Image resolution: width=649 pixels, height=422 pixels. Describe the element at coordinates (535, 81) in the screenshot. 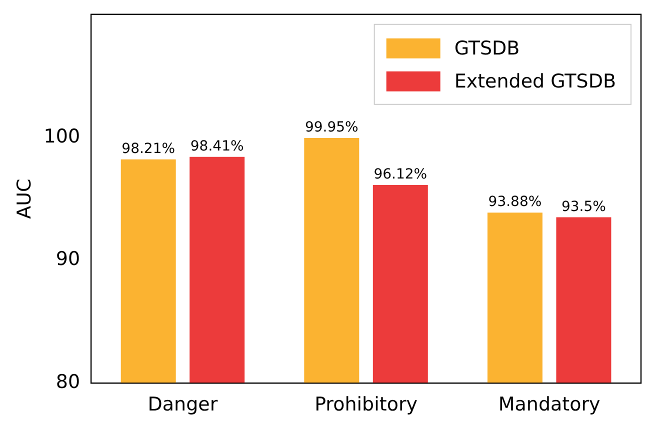

I see `legend-label: Extended GTSDB` at that location.